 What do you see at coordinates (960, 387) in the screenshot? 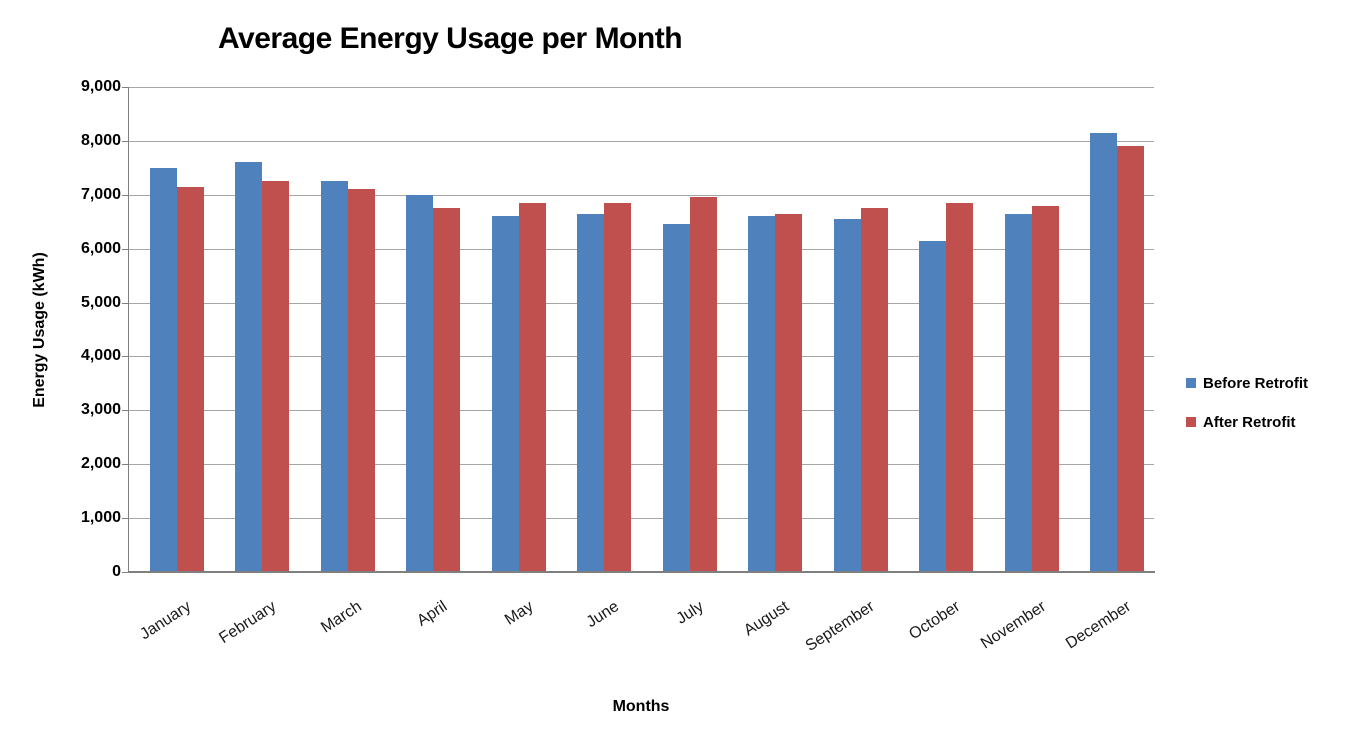
I see `bar-after-retrofit-october` at bounding box center [960, 387].